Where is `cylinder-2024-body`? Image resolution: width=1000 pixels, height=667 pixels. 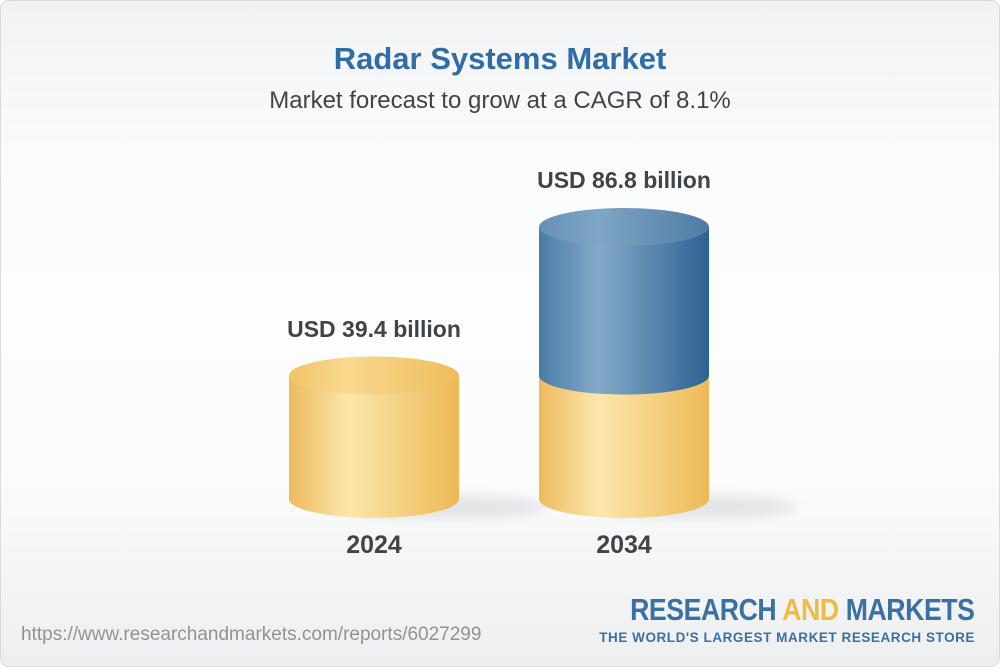 cylinder-2024-body is located at coordinates (374, 446).